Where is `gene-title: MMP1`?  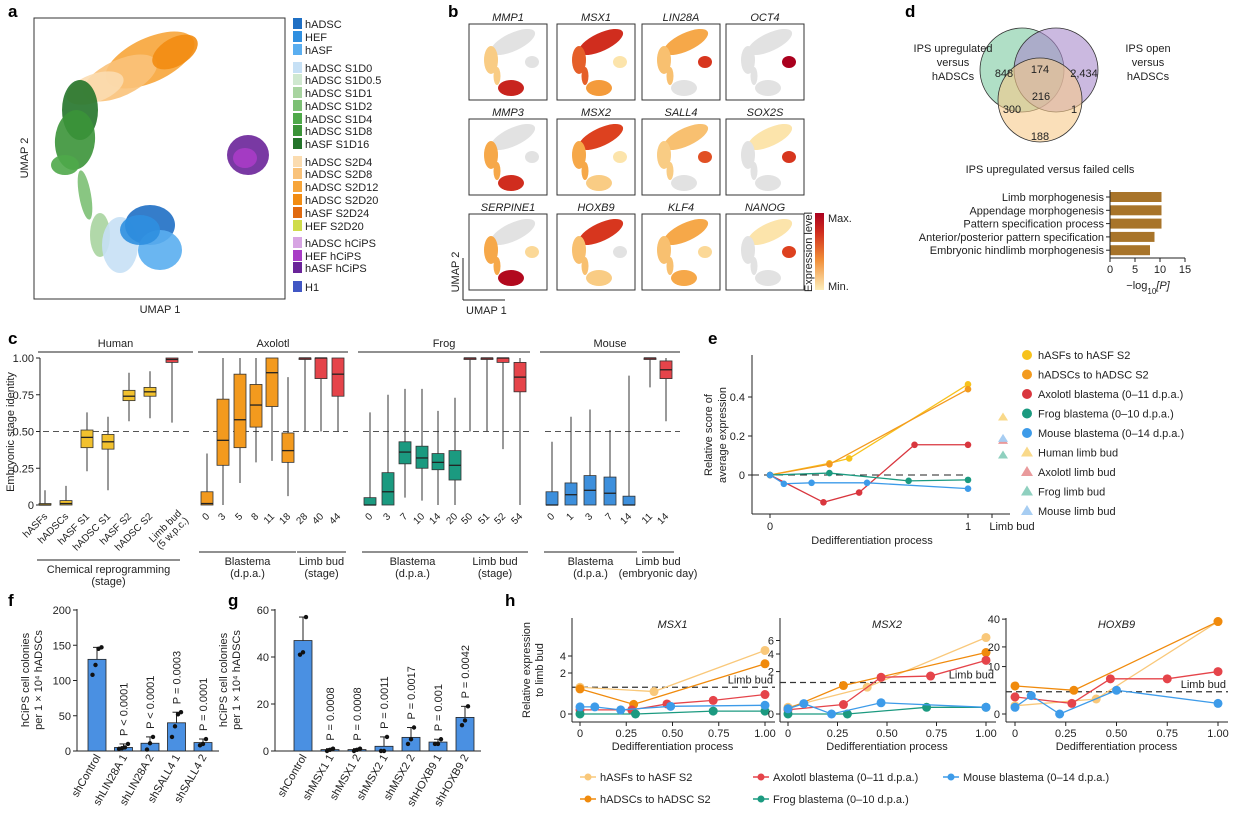
gene-title: MMP1 is located at coordinates (508, 18).